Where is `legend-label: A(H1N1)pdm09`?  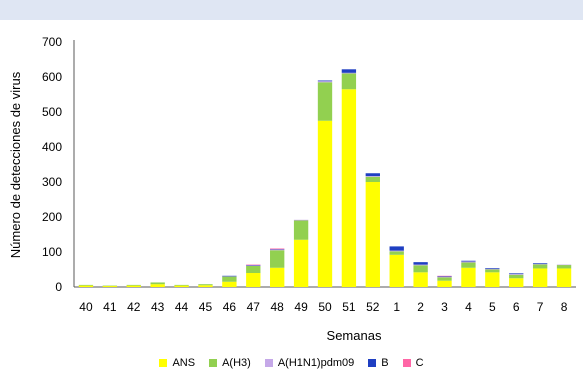 legend-label: A(H1N1)pdm09 is located at coordinates (316, 363).